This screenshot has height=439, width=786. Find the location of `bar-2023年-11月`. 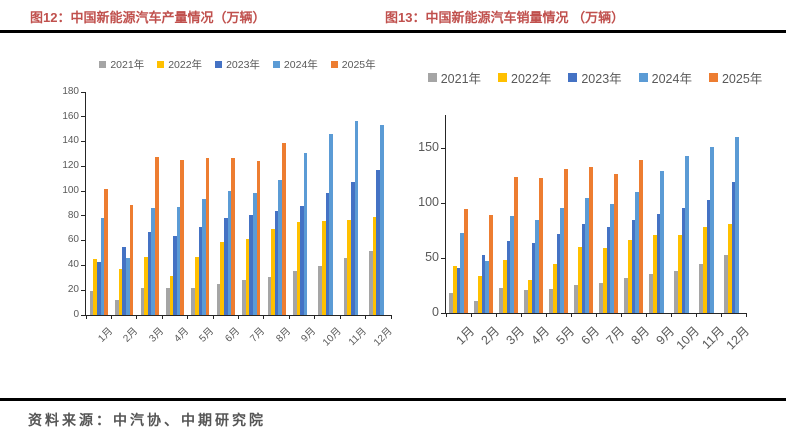

bar-2023年-11月 is located at coordinates (353, 248).